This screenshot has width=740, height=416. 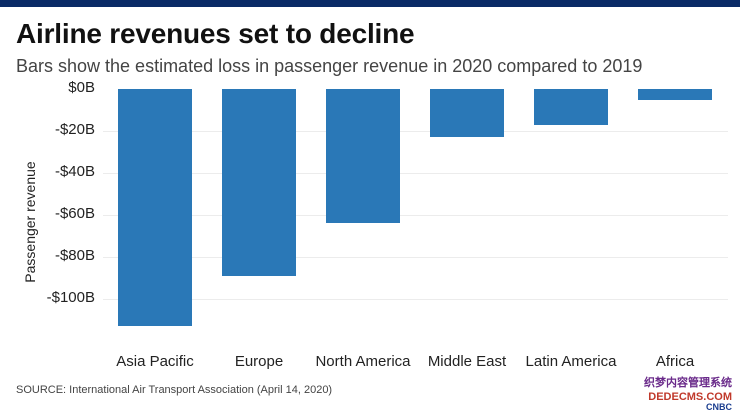 I want to click on y-tick-label: -$100B, so click(x=70, y=297).